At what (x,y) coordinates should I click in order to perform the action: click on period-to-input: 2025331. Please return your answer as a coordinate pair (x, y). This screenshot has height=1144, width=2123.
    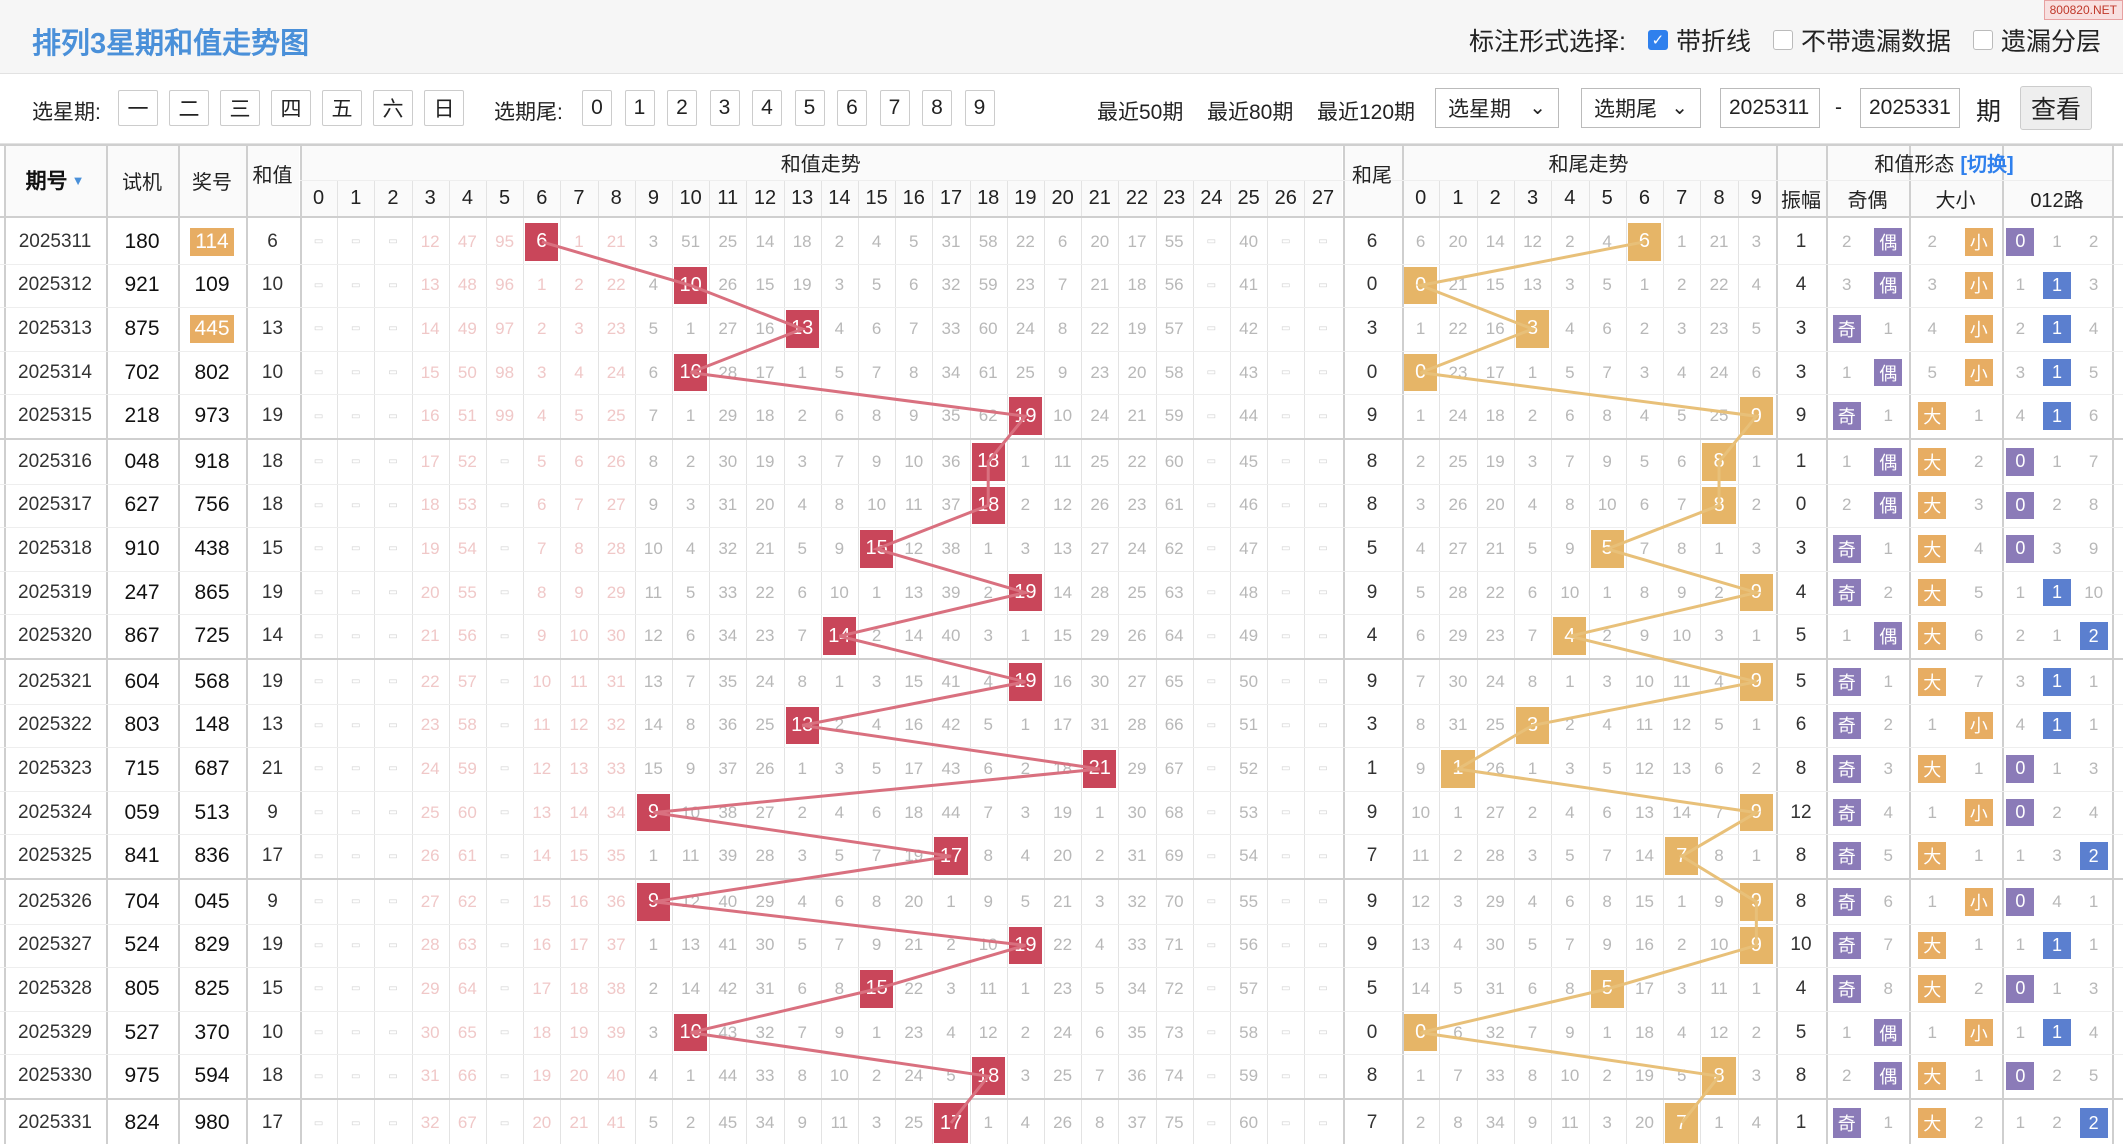
    Looking at the image, I should click on (1910, 108).